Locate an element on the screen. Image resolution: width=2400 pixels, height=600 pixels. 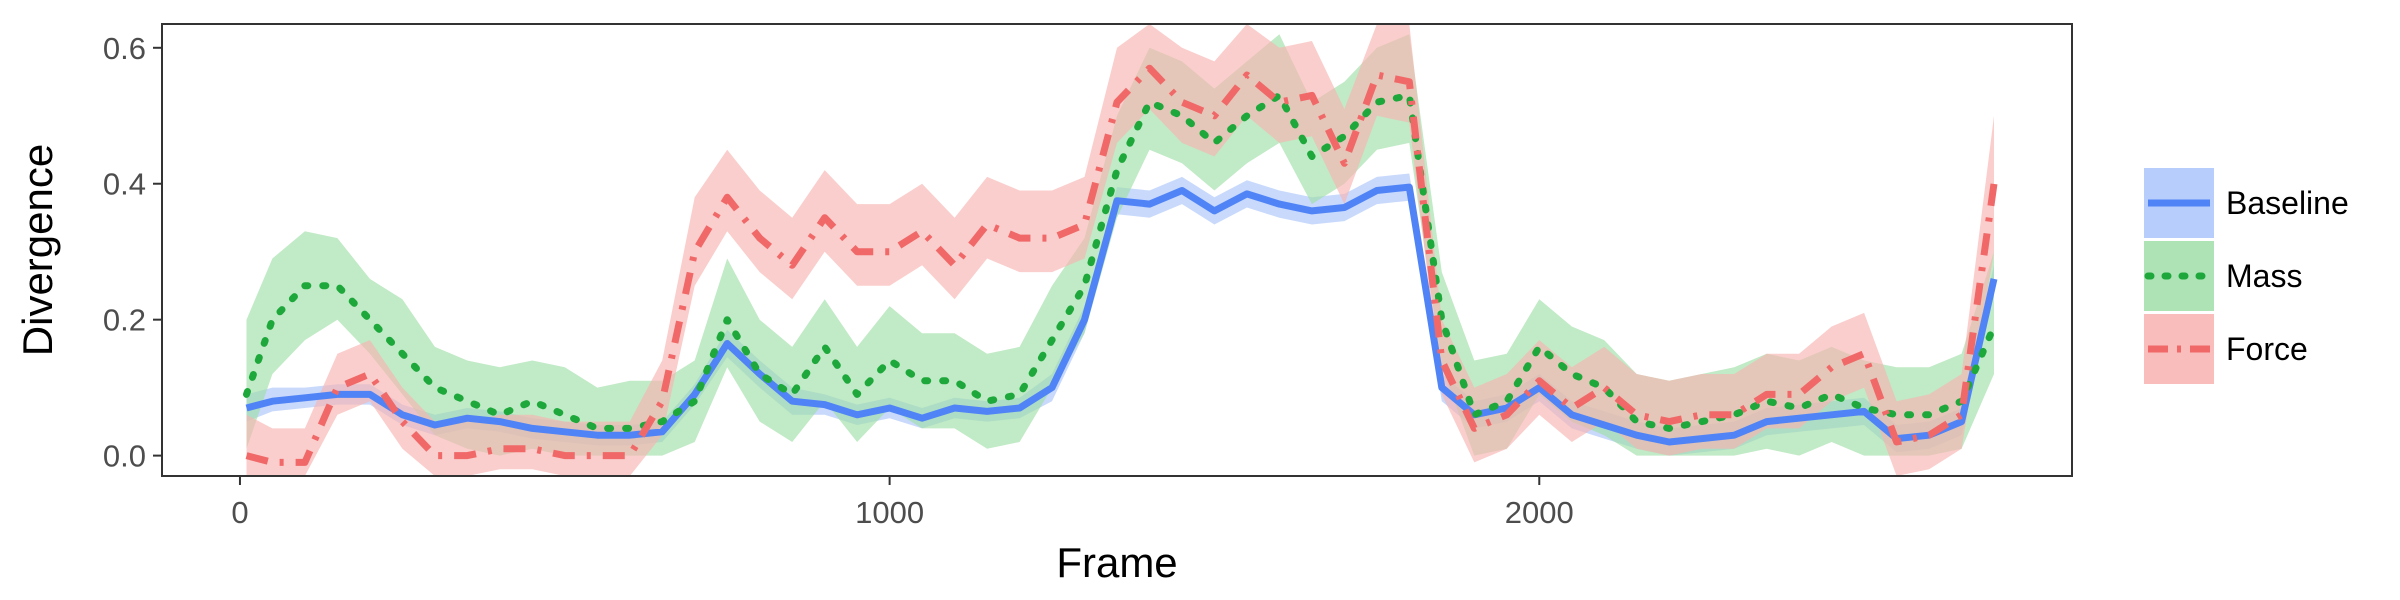
legend-label-baseline: Baseline is located at coordinates (2287, 203).